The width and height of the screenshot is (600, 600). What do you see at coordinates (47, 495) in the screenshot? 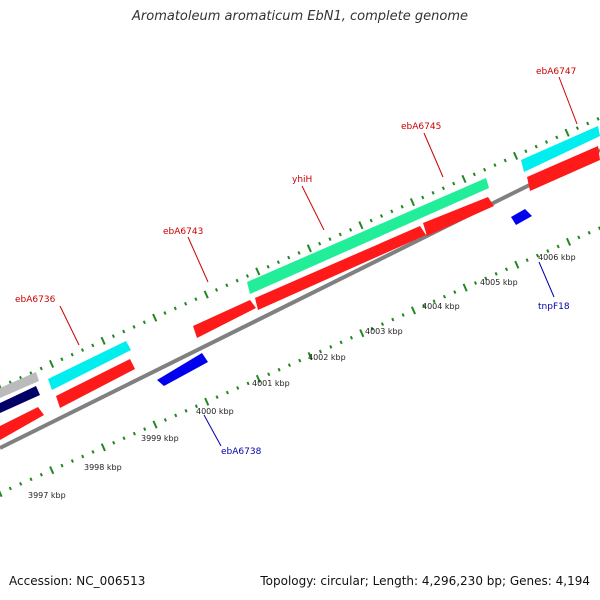
I see `scale-label: 3997 kbp` at bounding box center [47, 495].